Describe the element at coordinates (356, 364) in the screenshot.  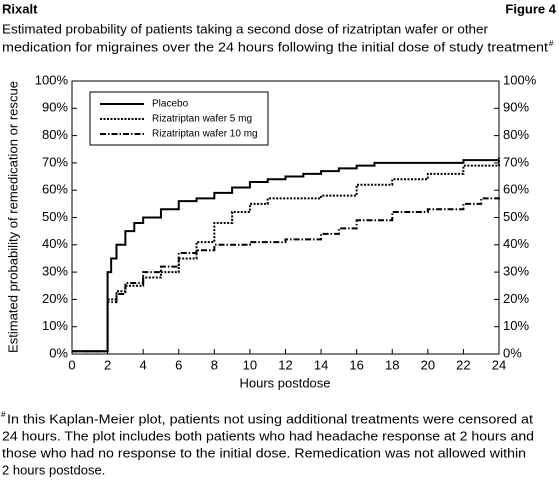
I see `x-tick-label: 16` at that location.